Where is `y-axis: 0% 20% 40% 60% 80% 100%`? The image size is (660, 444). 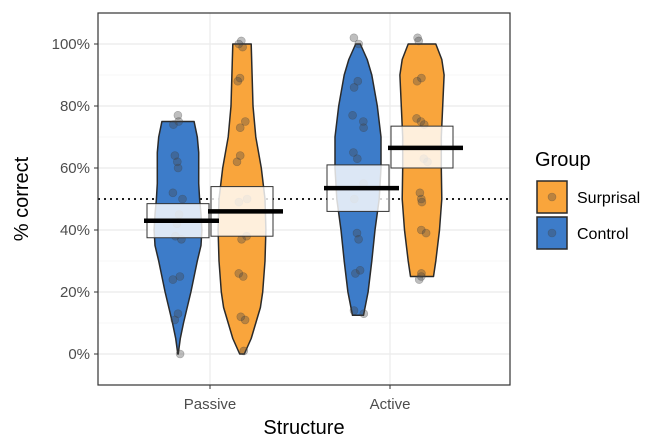 y-axis: 0% 20% 40% 60% 80% 100% is located at coordinates (75, 199).